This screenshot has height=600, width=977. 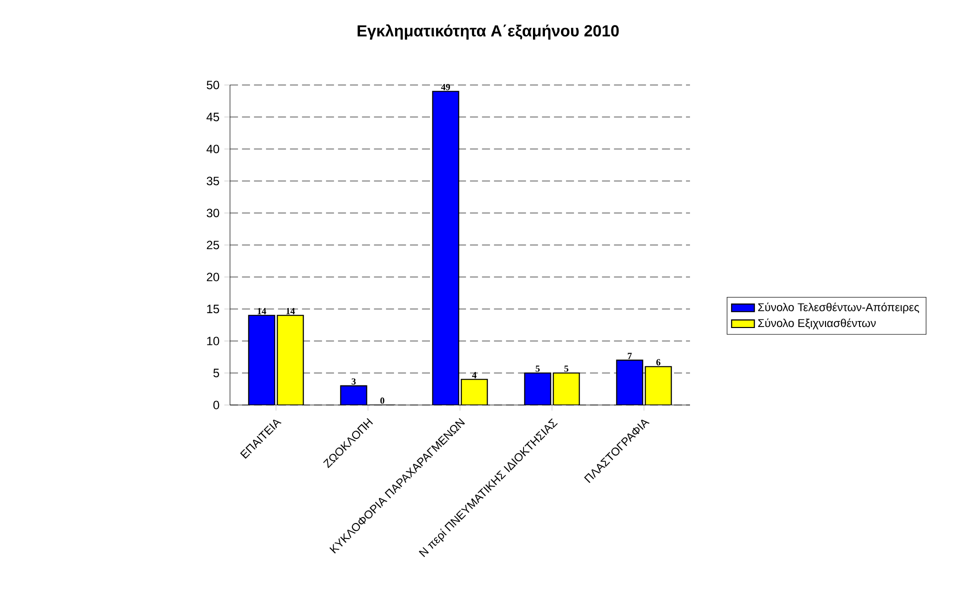 I want to click on data-label: 0, so click(x=382, y=401).